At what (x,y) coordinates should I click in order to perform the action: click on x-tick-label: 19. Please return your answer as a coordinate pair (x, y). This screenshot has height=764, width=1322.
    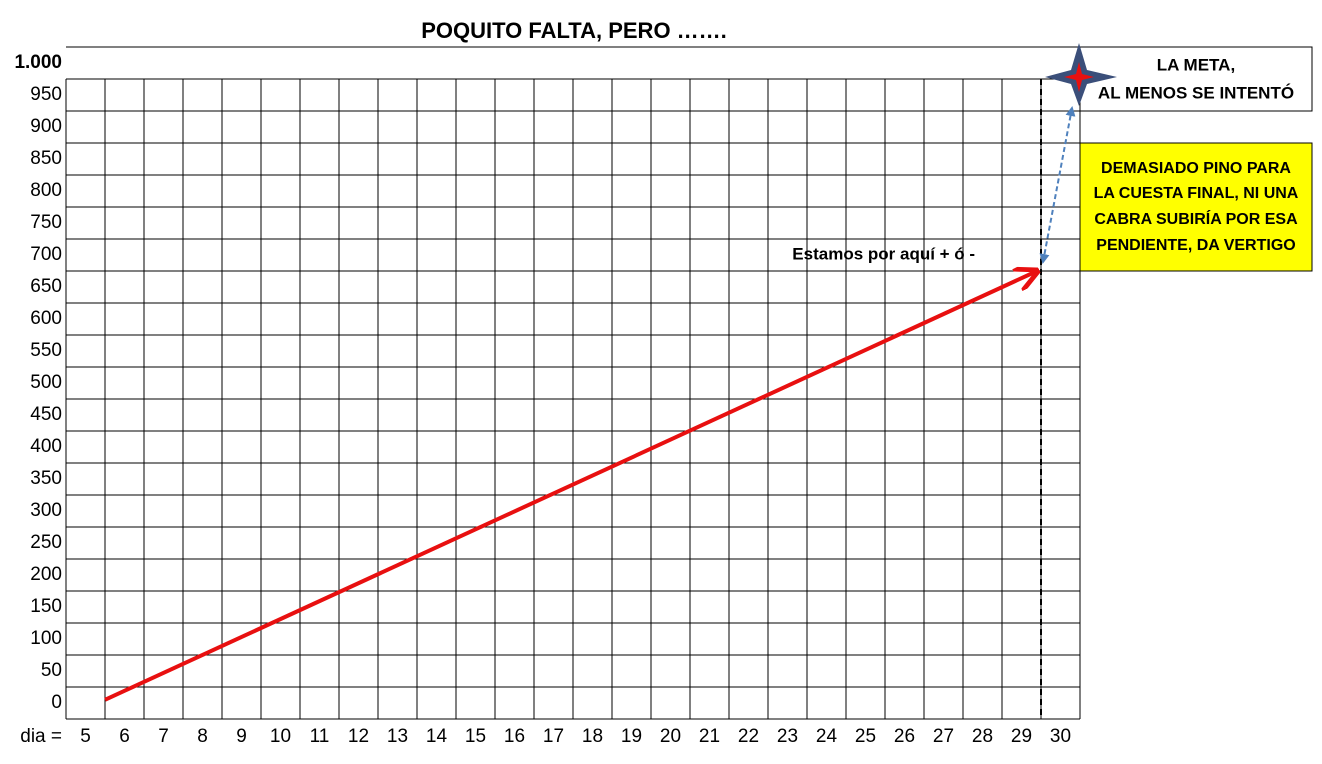
    Looking at the image, I should click on (631, 736).